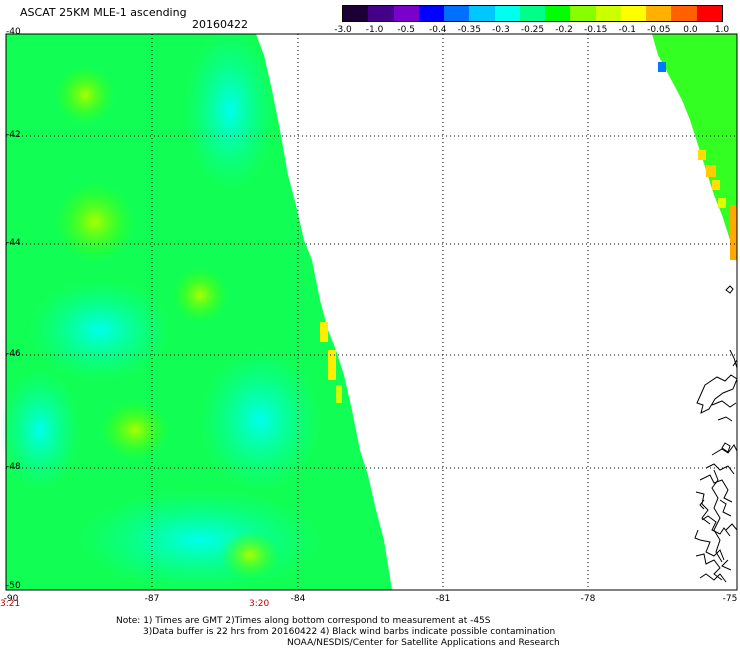 The height and width of the screenshot is (650, 740). Describe the element at coordinates (13, 354) in the screenshot. I see `lat-label: -46` at that location.